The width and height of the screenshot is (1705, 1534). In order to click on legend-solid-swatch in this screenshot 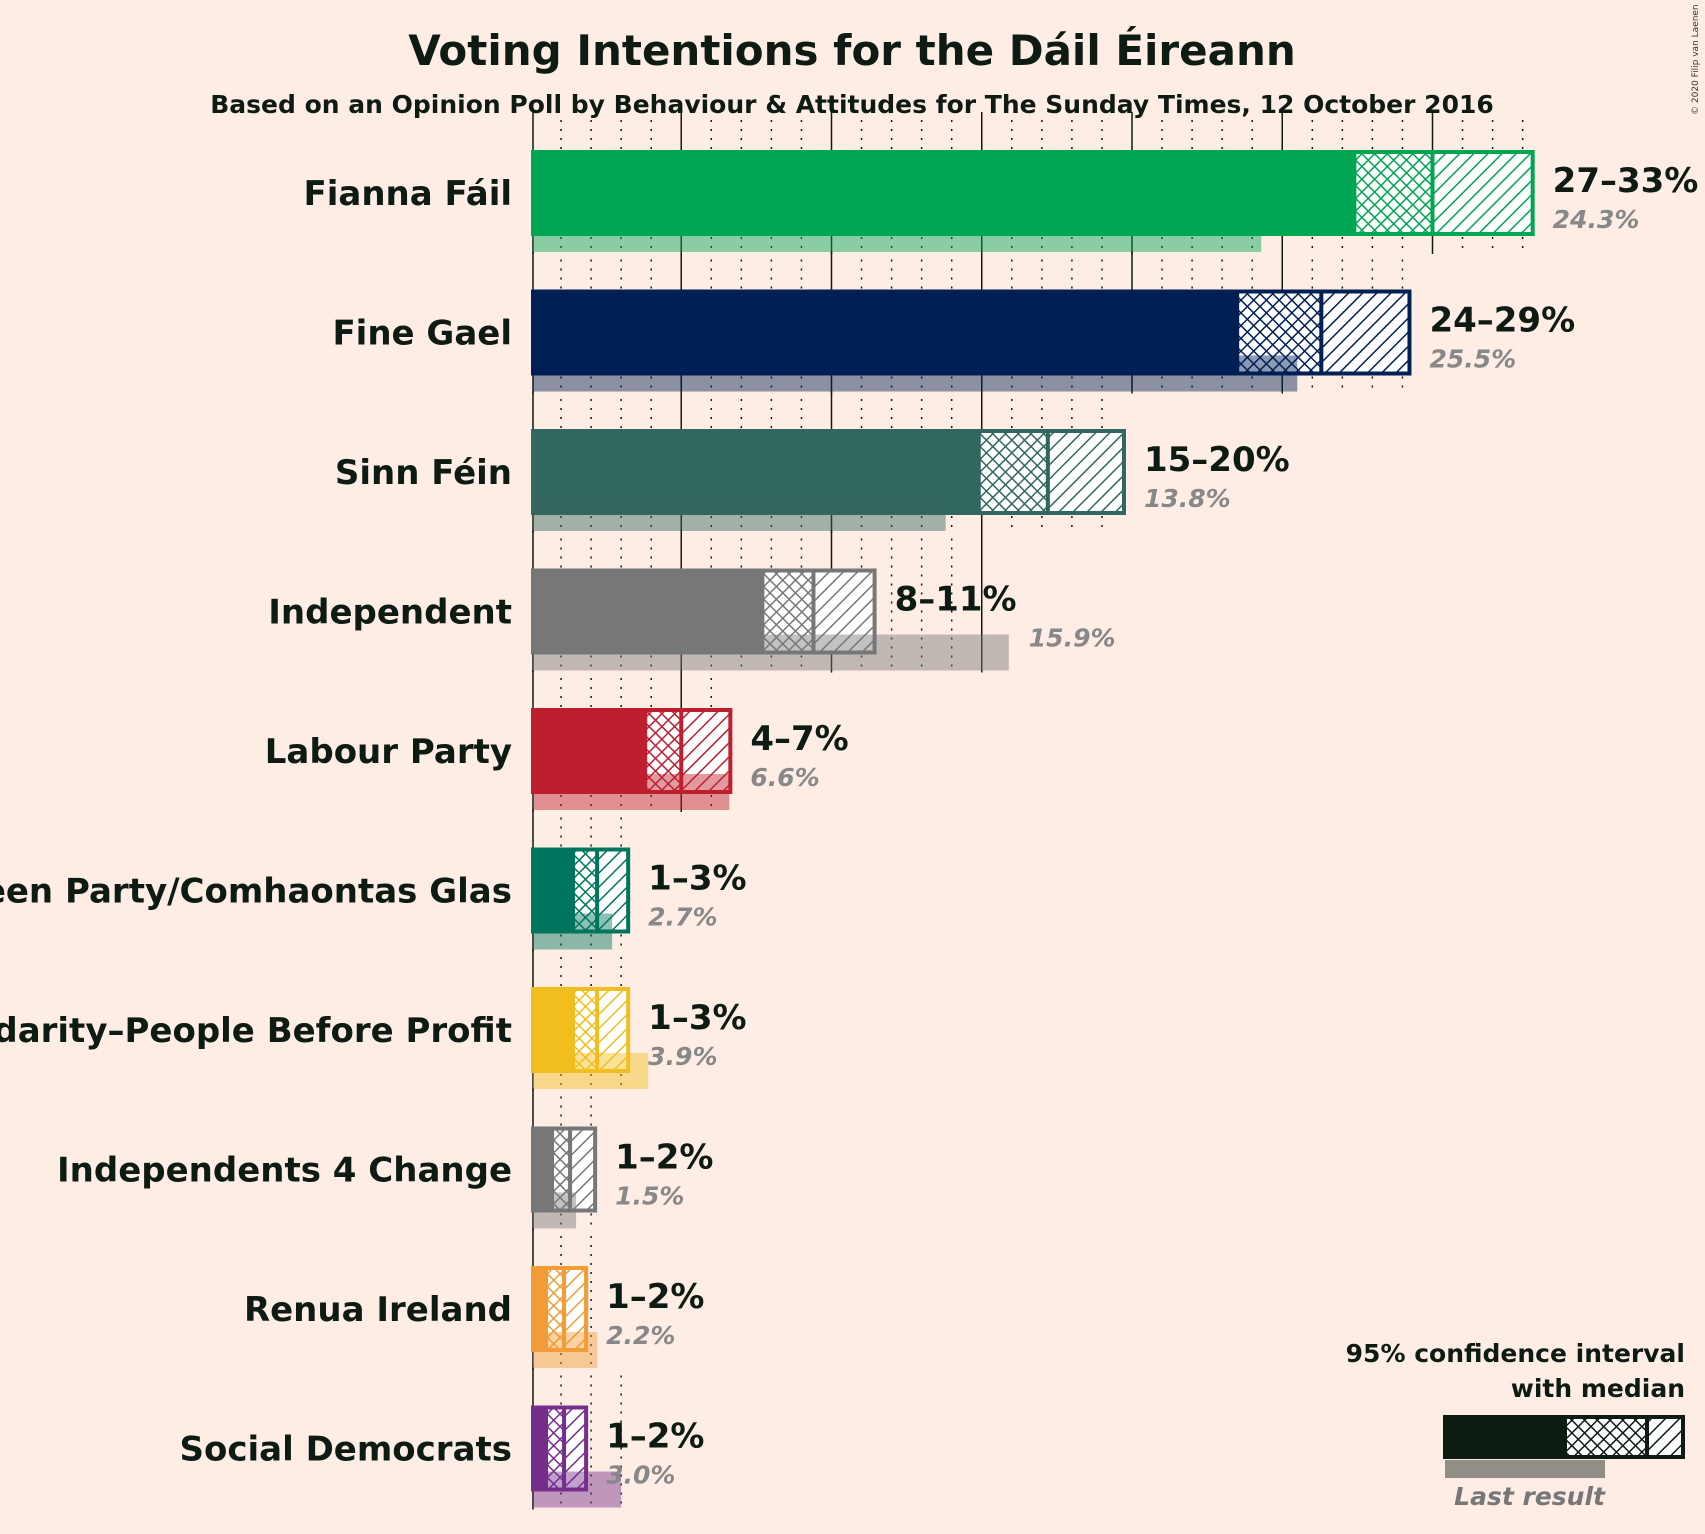, I will do `click(1504, 1437)`.